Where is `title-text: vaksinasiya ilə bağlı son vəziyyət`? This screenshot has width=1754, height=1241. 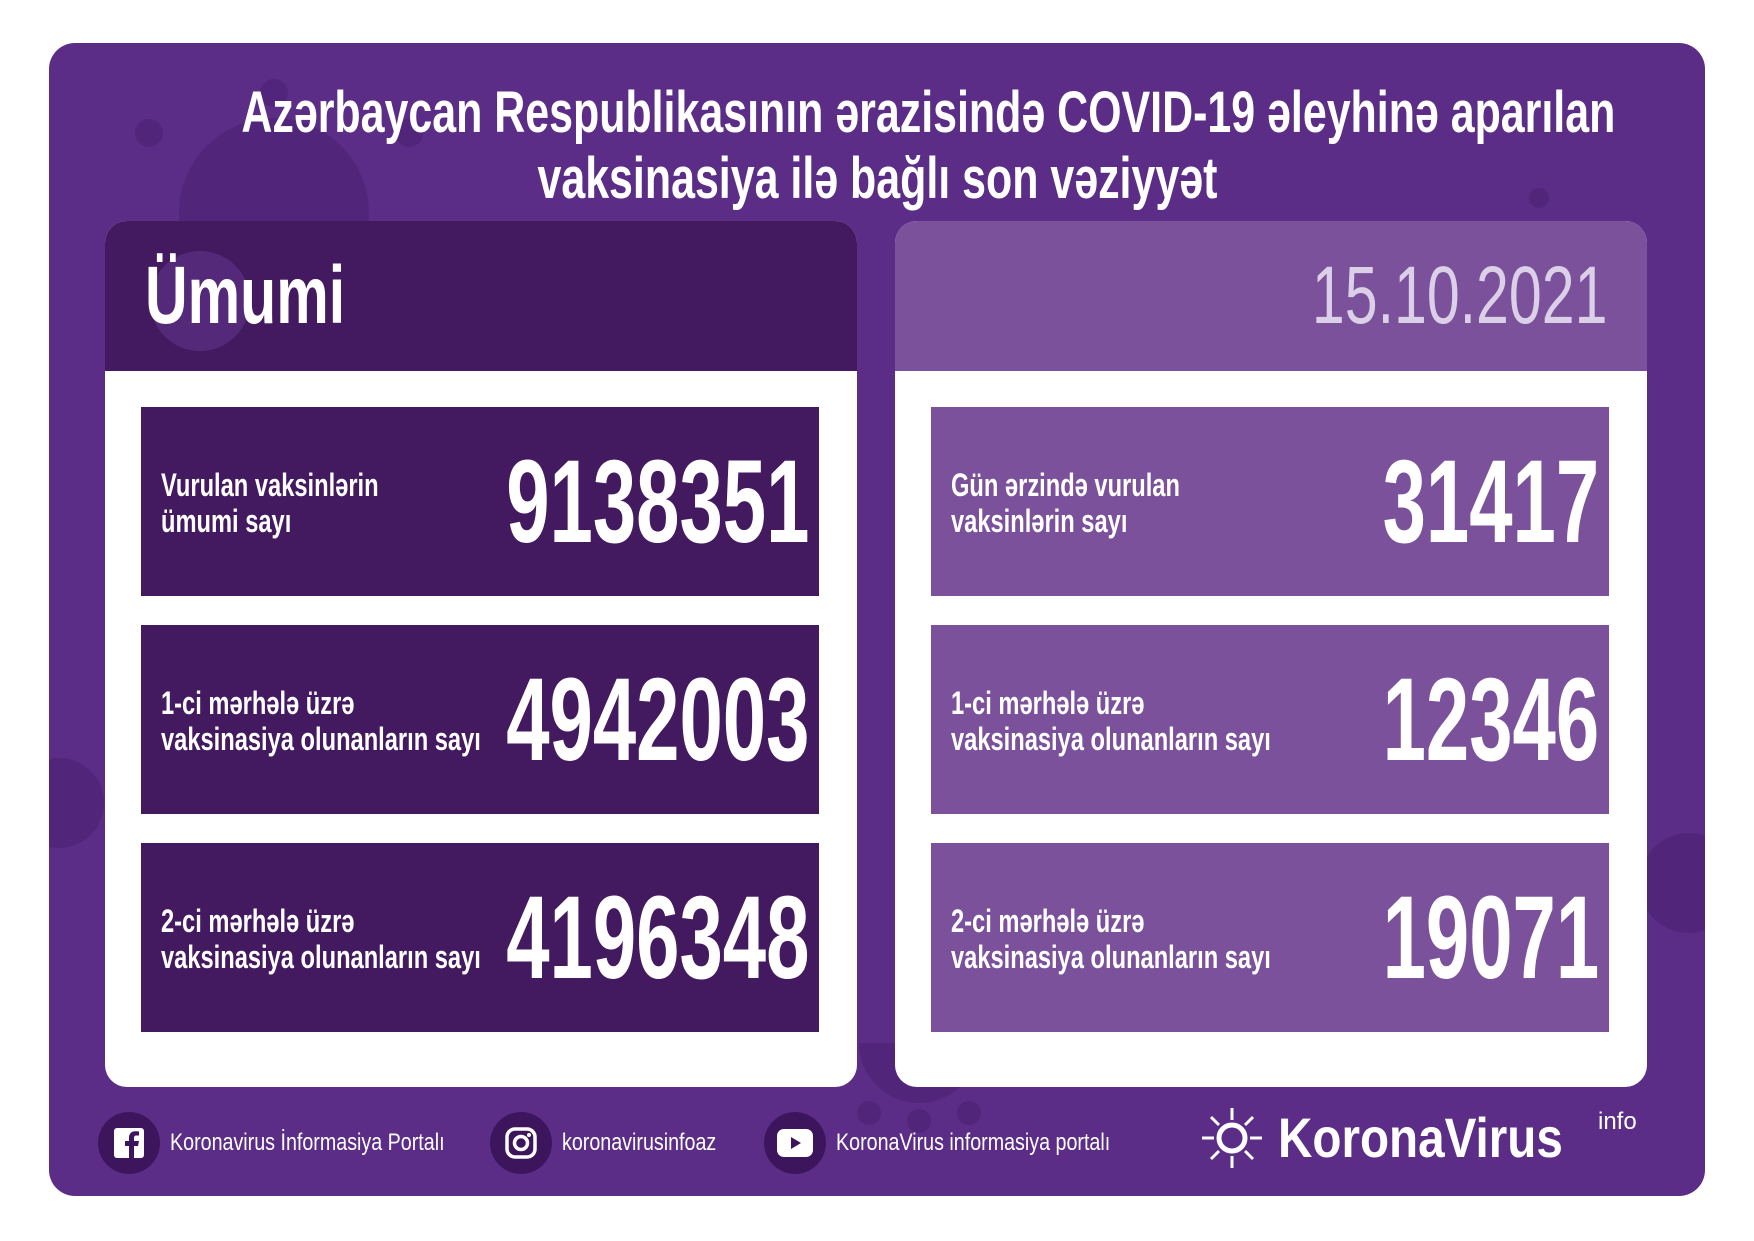
title-text: vaksinasiya ilə bağlı son vəziyyət is located at coordinates (877, 178).